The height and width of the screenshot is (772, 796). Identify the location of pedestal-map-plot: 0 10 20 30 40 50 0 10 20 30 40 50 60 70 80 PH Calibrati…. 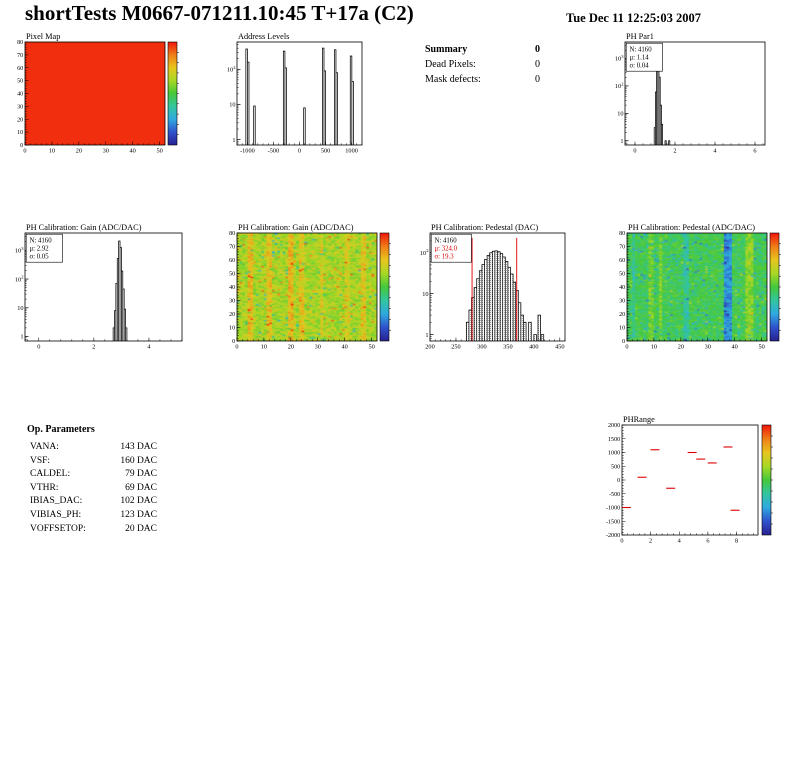
(702, 291).